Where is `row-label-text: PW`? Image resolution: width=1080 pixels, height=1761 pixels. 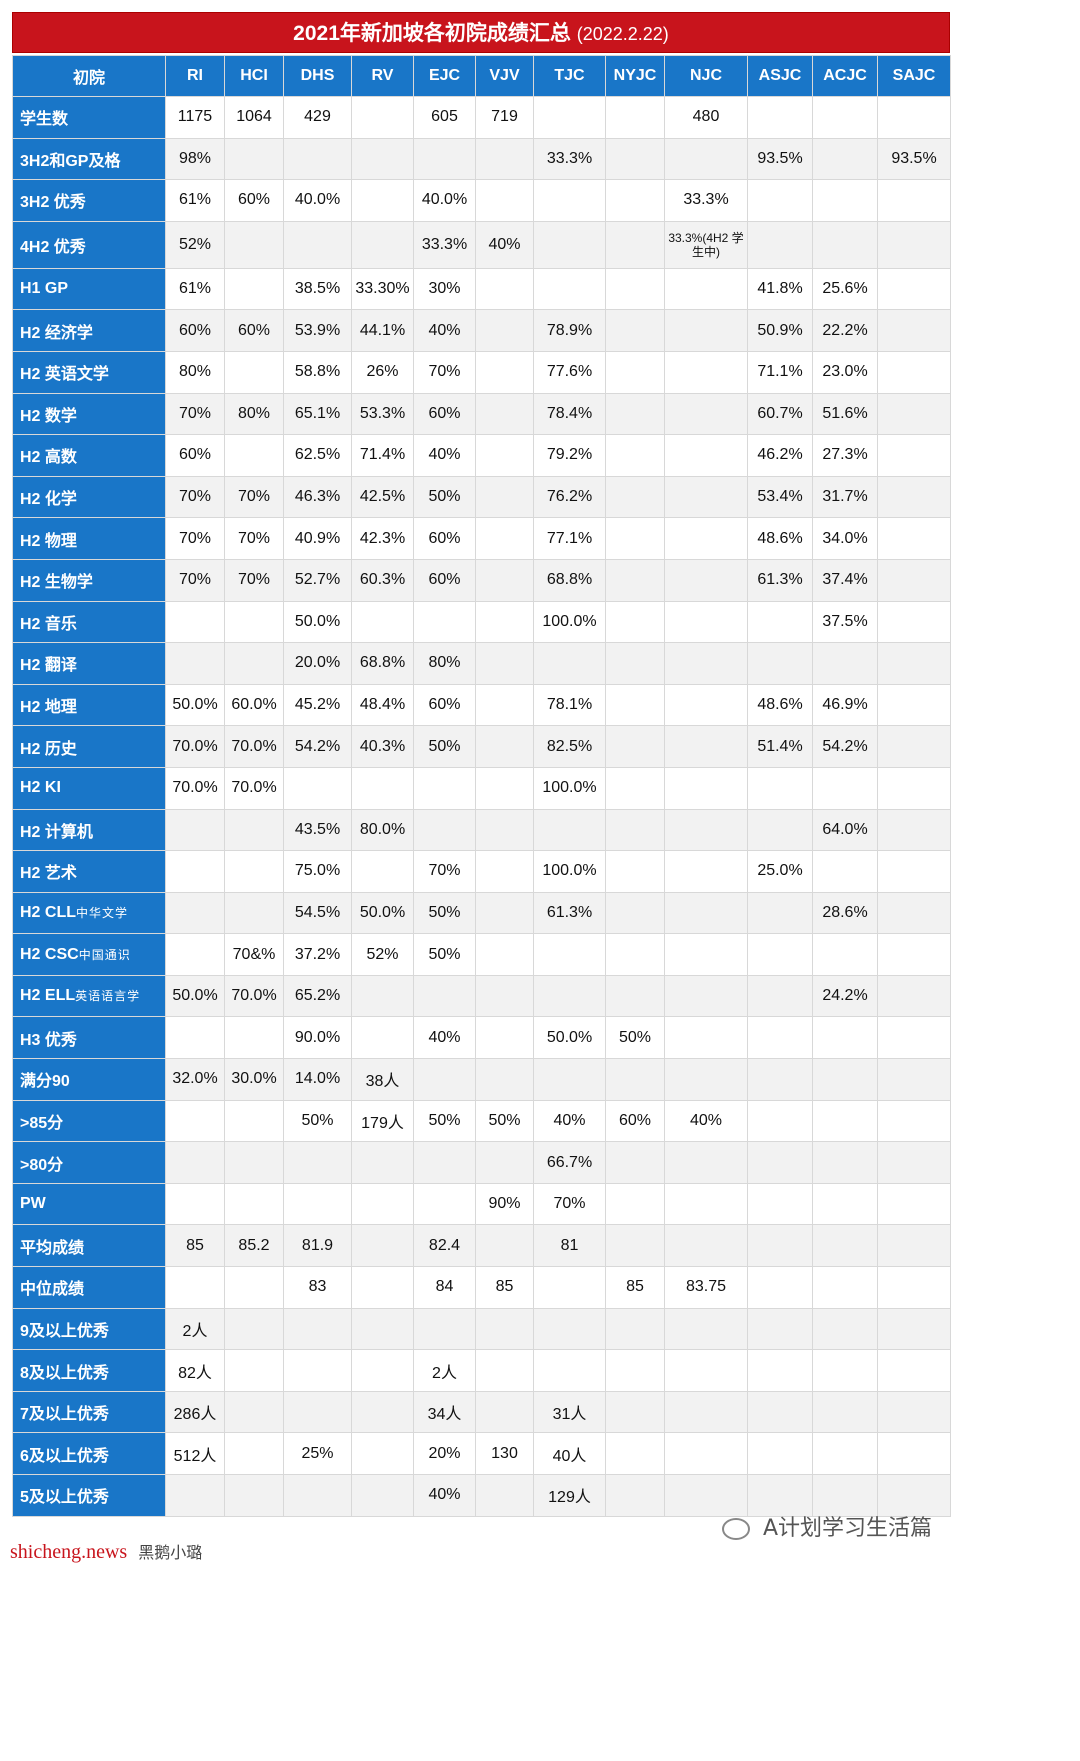
row-label-text: PW is located at coordinates (33, 1204).